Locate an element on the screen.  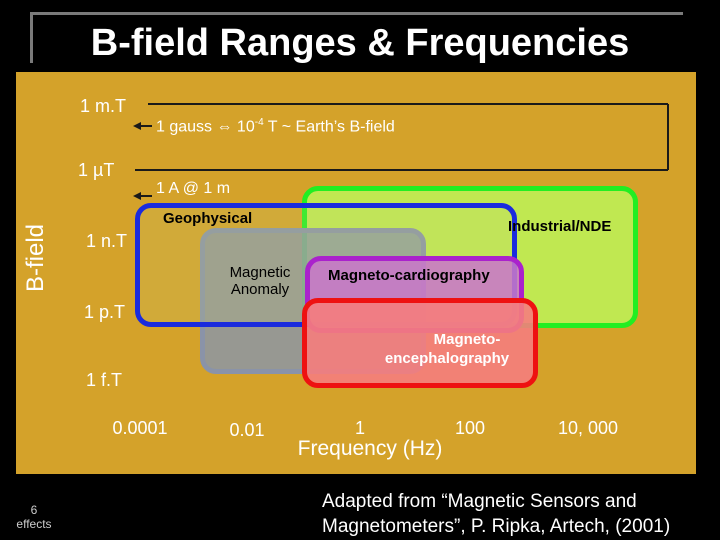
label-industrial-nde: Industrial/NDE is located at coordinates (560, 226).